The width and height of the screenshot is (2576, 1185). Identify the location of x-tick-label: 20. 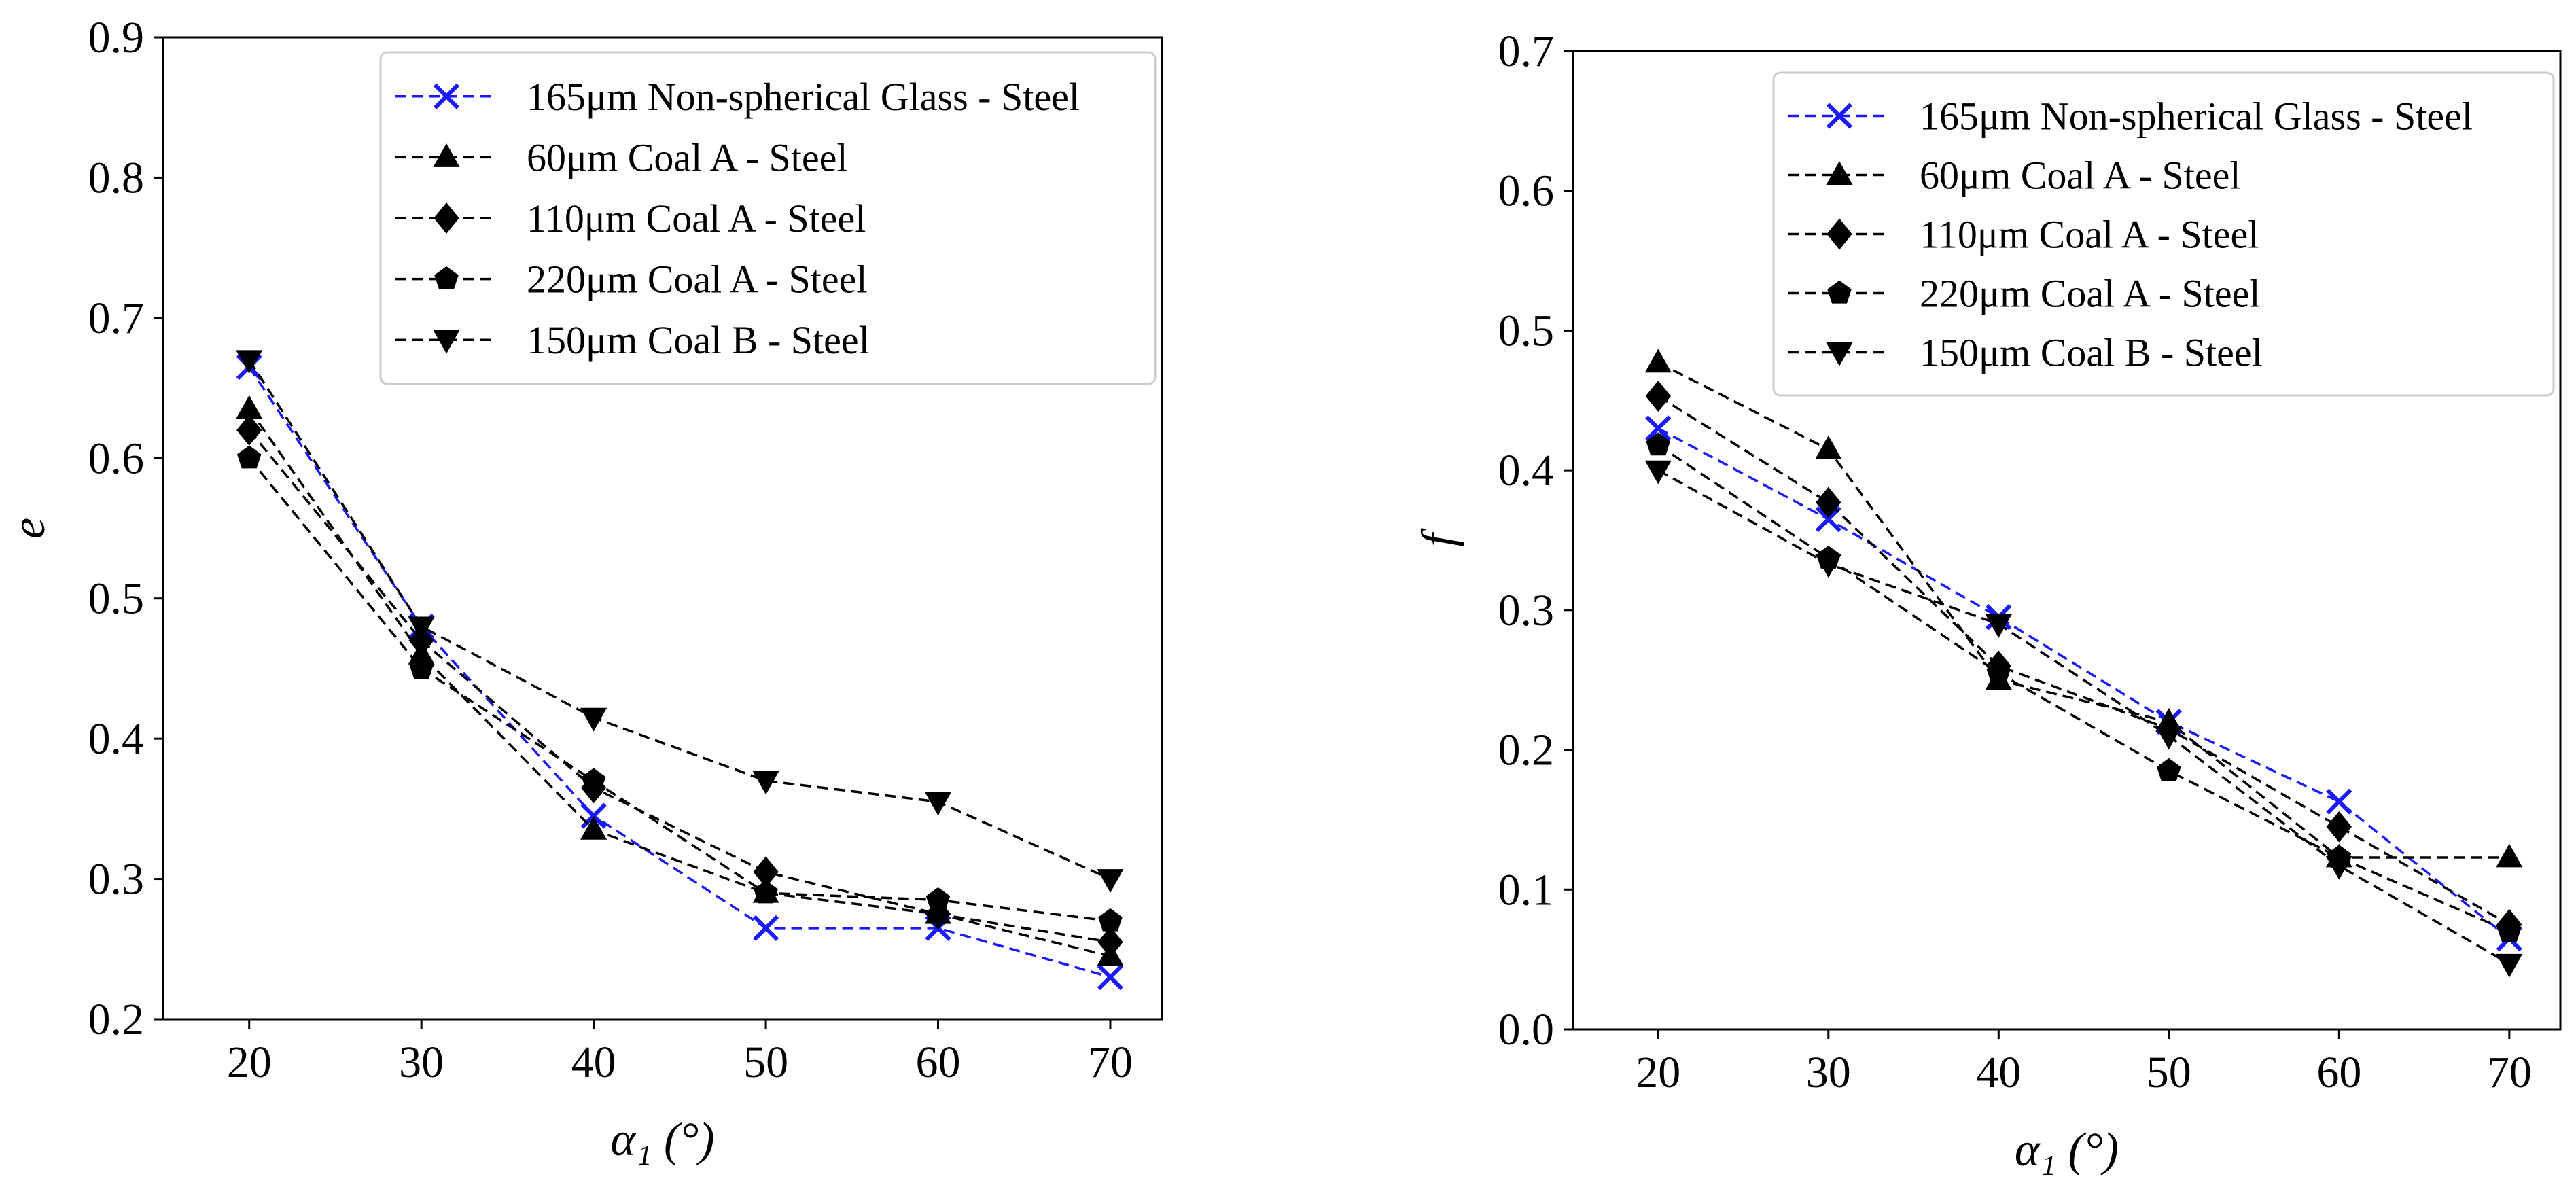
(1658, 1072).